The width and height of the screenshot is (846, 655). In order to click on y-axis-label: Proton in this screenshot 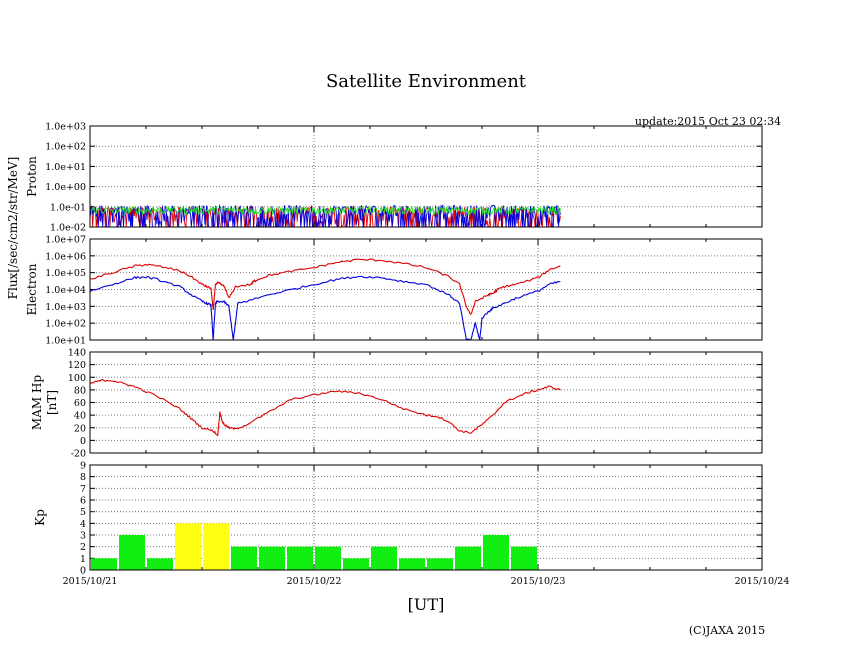, I will do `click(32, 176)`.